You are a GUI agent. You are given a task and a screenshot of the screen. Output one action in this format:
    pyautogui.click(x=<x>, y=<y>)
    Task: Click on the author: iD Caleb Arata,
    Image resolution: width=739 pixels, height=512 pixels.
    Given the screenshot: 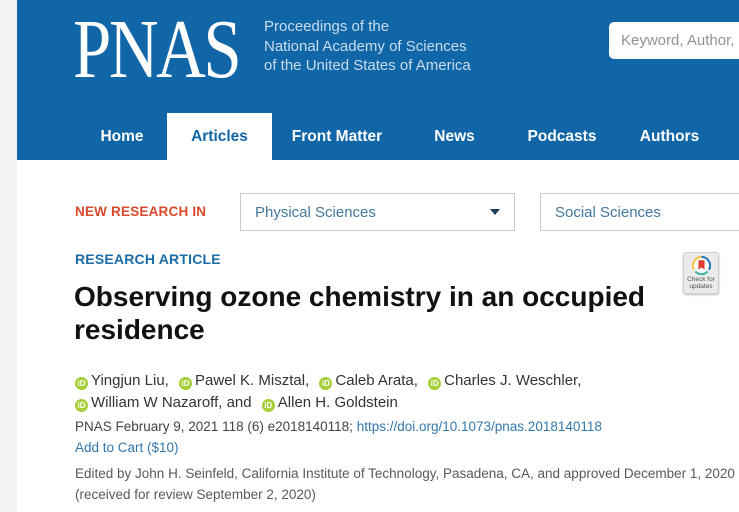 What is the action you would take?
    pyautogui.click(x=368, y=381)
    